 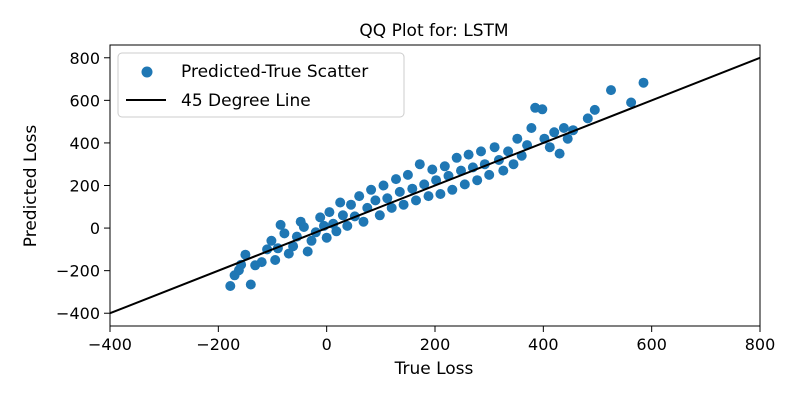 What do you see at coordinates (78, 271) in the screenshot?
I see `y-tick-label: −200` at bounding box center [78, 271].